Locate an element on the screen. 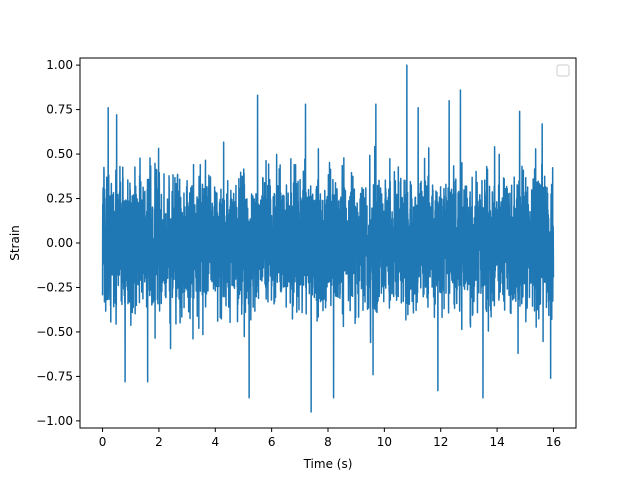 This screenshot has width=640, height=480. y-tick-label: −0.50 is located at coordinates (54, 332).